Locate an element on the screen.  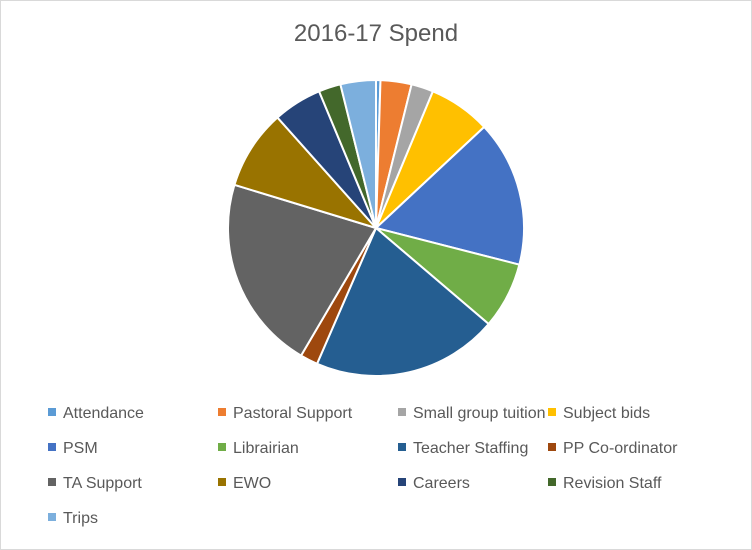
legend-label: Librairian is located at coordinates (266, 448).